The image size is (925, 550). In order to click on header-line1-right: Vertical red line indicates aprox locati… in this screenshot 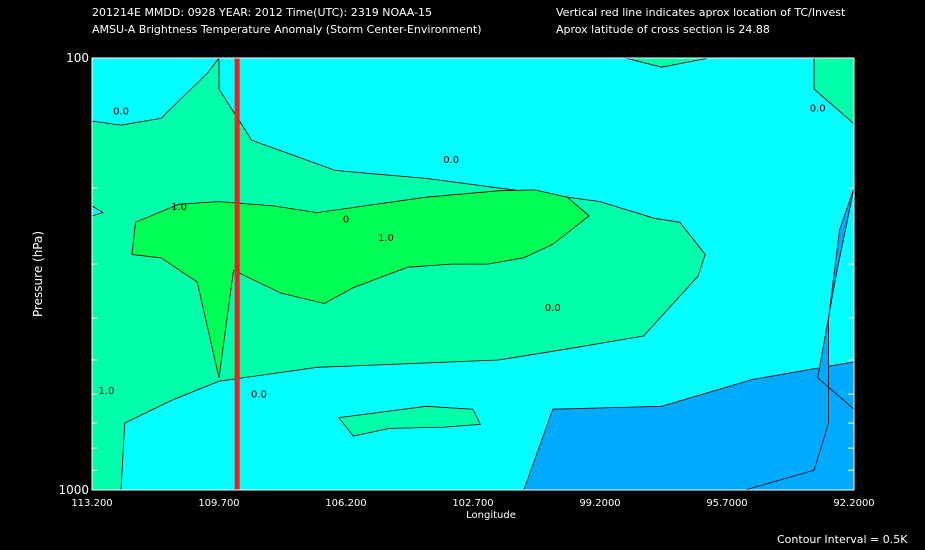, I will do `click(701, 12)`.